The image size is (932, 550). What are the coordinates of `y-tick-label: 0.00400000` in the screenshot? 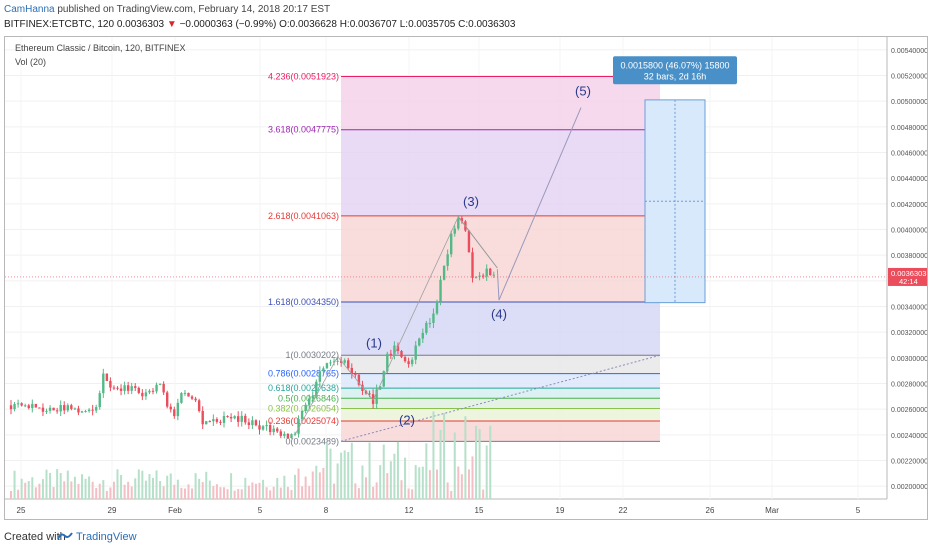 It's located at (909, 231).